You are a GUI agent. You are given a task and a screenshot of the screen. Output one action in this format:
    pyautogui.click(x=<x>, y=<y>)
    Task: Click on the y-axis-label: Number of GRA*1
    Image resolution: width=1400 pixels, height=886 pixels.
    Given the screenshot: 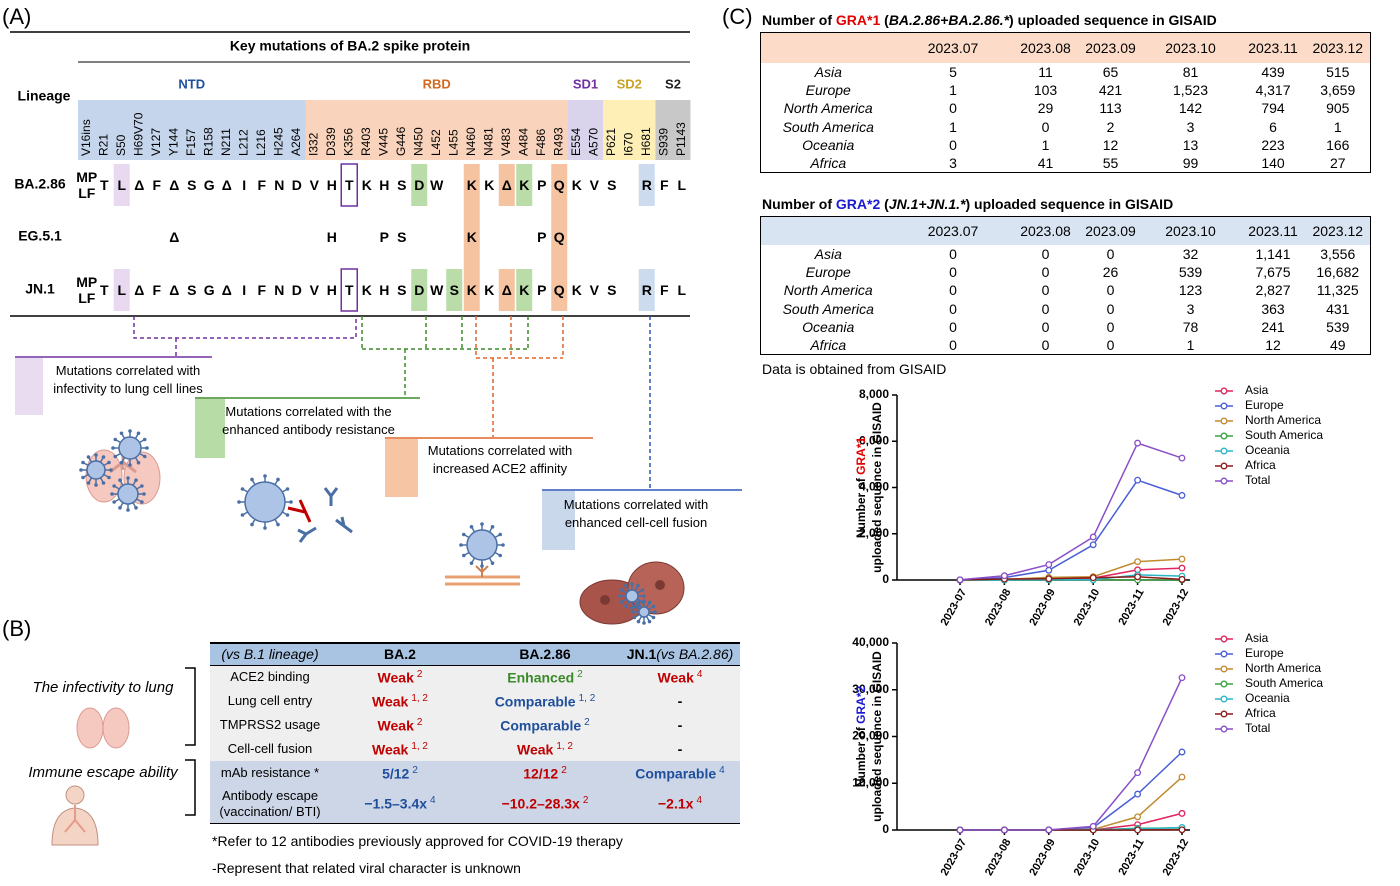 What is the action you would take?
    pyautogui.click(x=861, y=488)
    